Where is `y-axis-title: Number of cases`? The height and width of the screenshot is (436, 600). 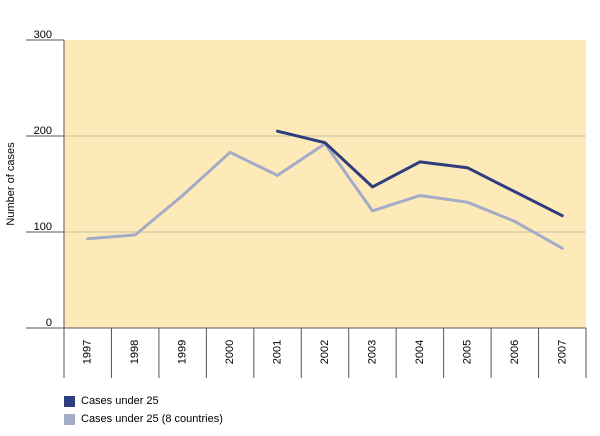
y-axis-title: Number of cases is located at coordinates (11, 184).